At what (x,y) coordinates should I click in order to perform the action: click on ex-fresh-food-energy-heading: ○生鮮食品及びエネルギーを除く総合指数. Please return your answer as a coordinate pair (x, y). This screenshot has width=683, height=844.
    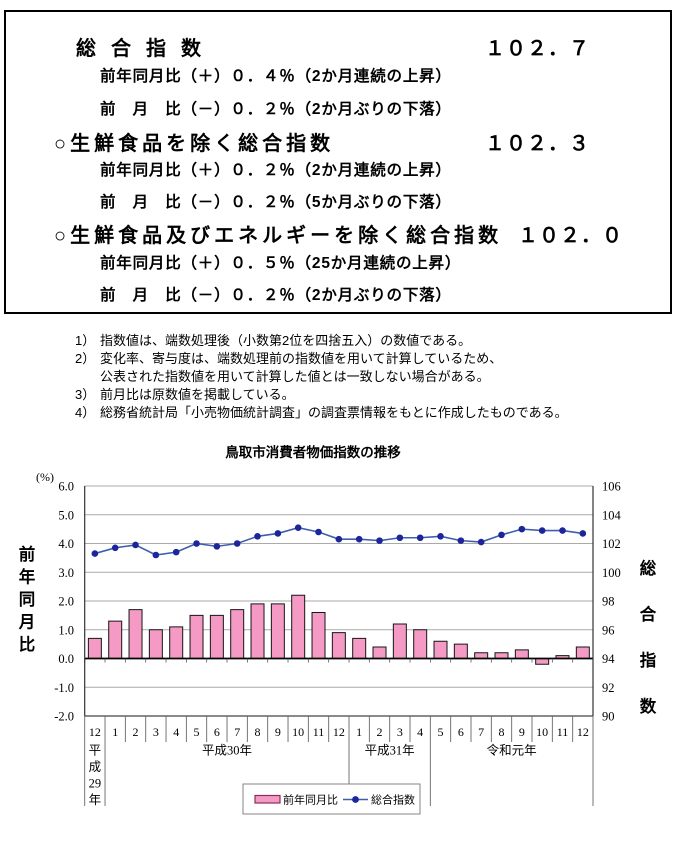
    Looking at the image, I should click on (278, 236).